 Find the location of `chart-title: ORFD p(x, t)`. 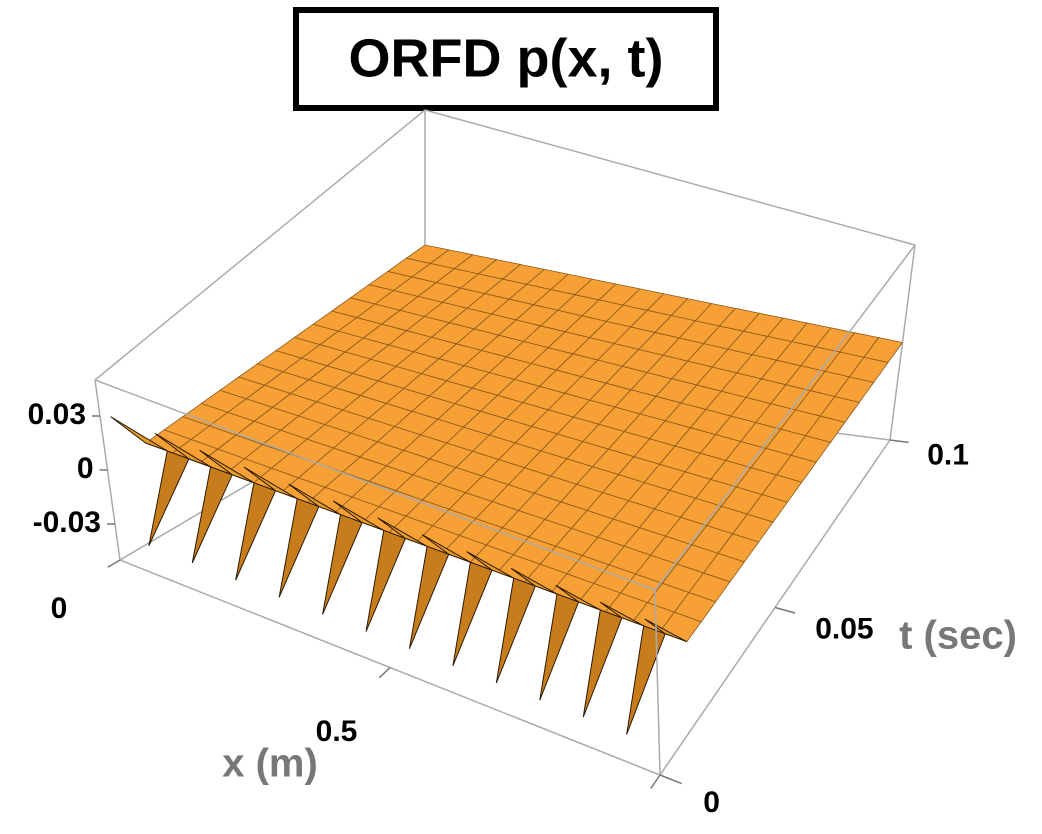

chart-title: ORFD p(x, t) is located at coordinates (506, 58).